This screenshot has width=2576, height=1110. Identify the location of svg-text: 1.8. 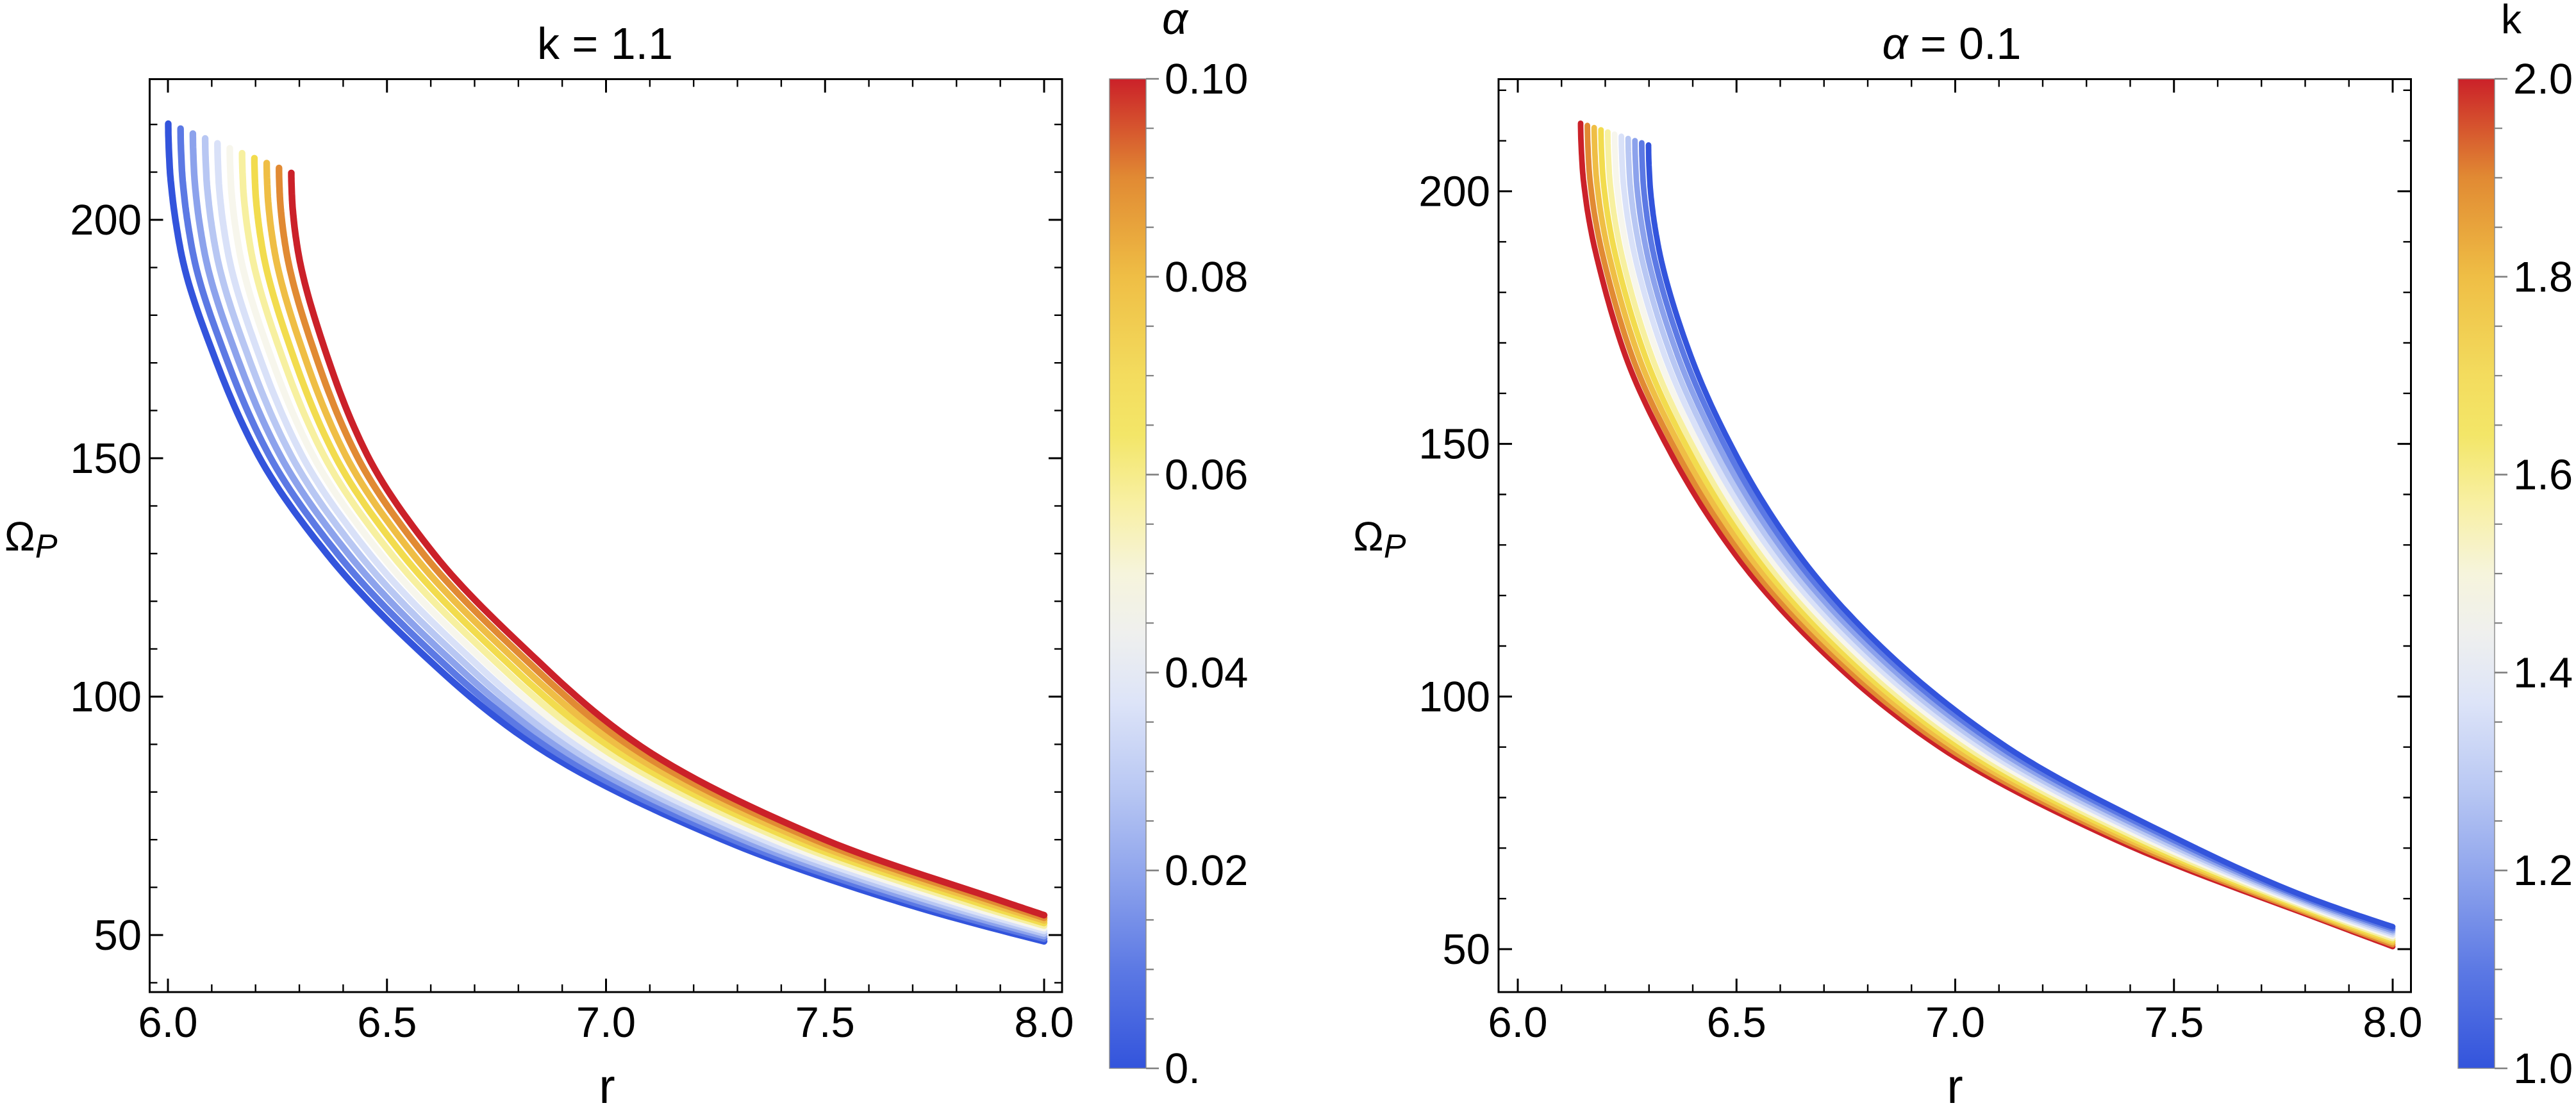
(2543, 277).